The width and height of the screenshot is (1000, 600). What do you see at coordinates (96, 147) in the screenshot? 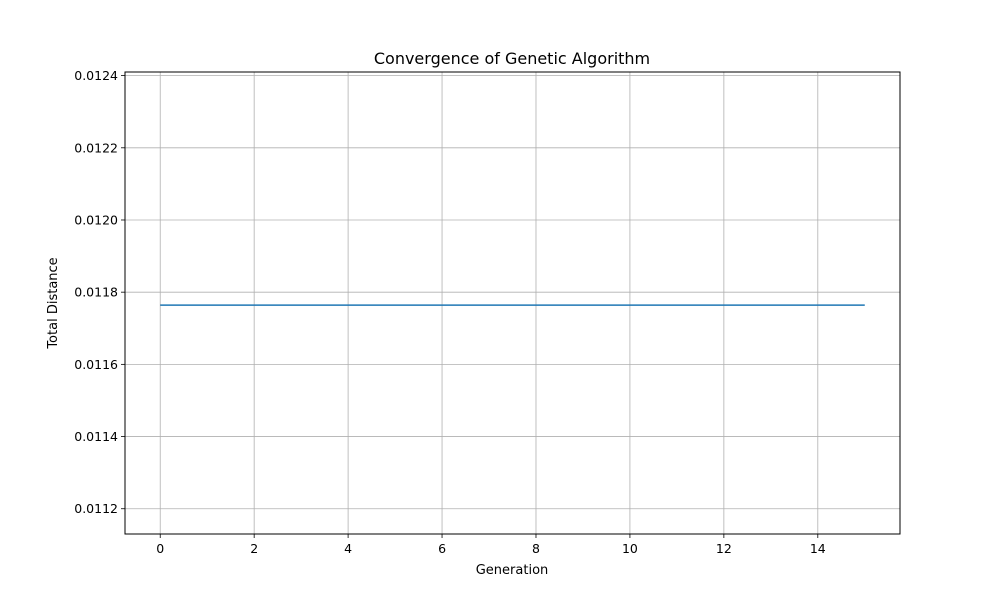
I see `y-tick-label: 0.0122` at bounding box center [96, 147].